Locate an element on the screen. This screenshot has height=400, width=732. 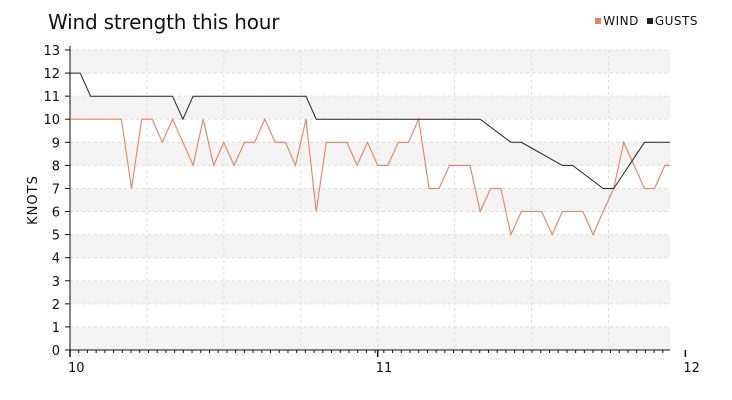
y-tick-label: 12 is located at coordinates (51, 74).